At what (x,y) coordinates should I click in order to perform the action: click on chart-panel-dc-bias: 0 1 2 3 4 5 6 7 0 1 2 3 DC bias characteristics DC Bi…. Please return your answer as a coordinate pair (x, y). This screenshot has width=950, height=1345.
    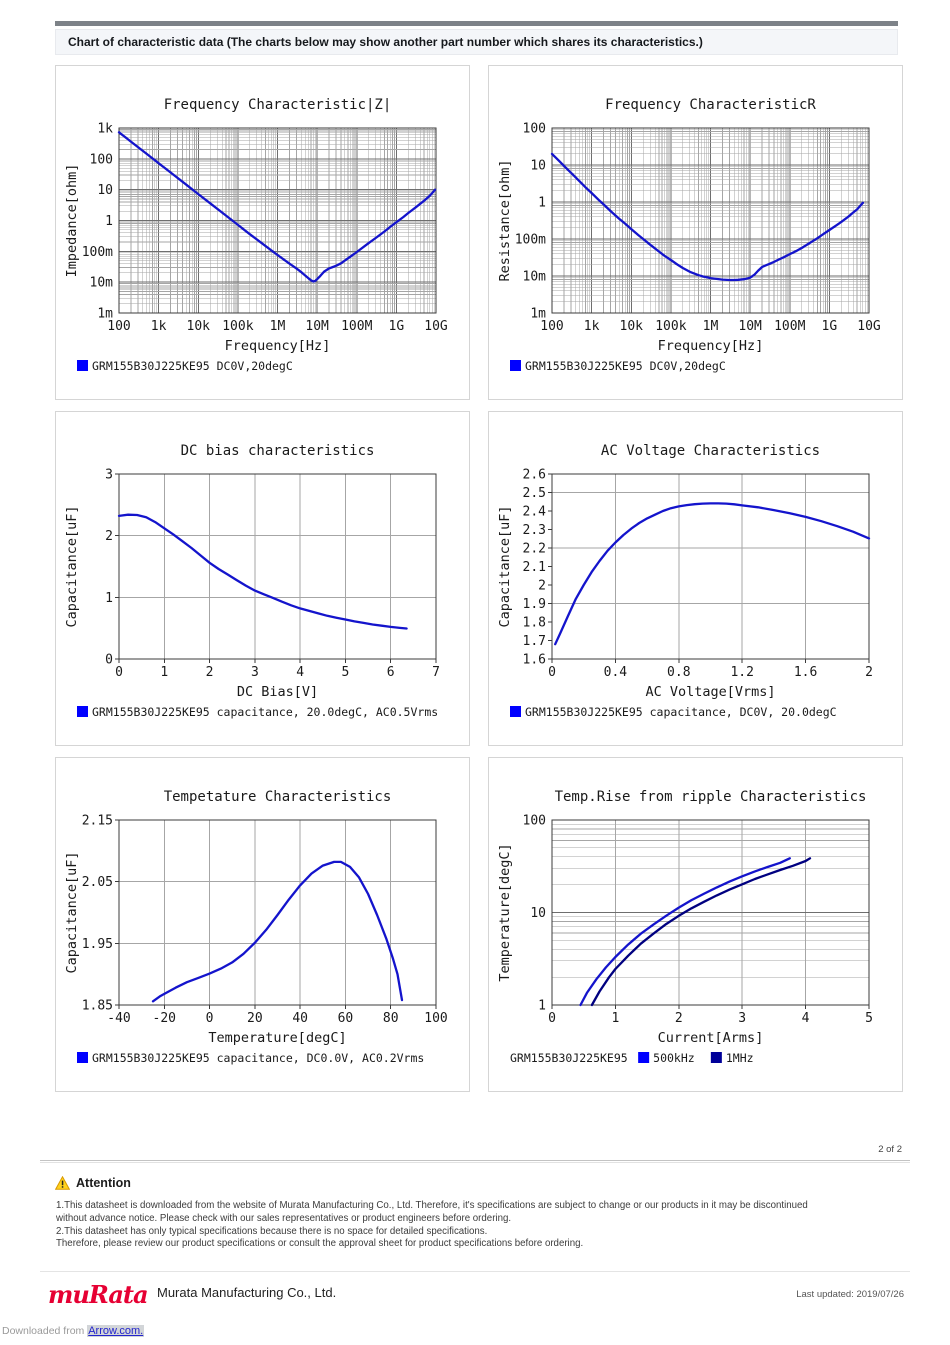
    Looking at the image, I should click on (262, 578).